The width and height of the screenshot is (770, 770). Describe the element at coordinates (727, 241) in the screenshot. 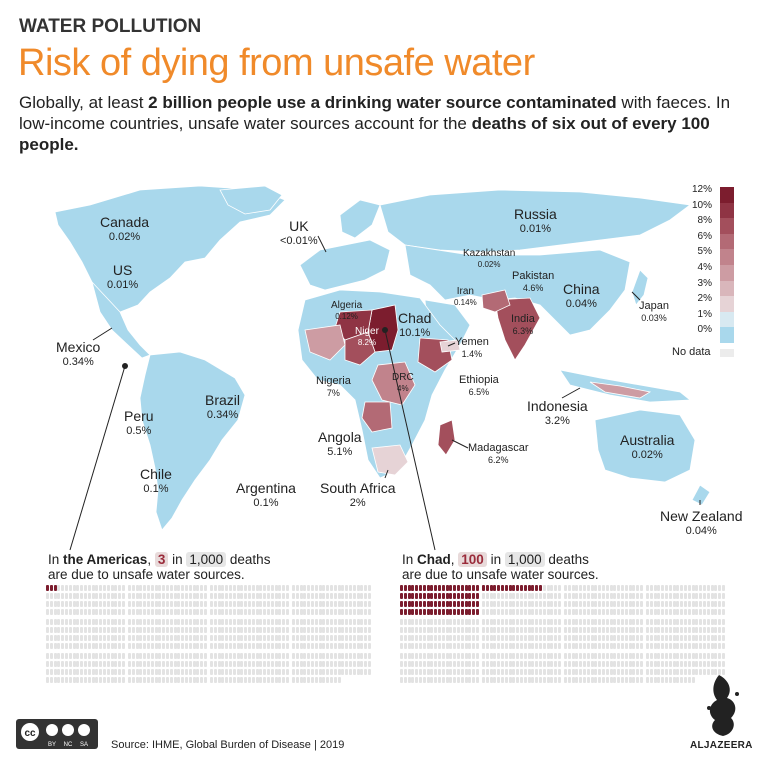

I see `legend-swatch` at that location.